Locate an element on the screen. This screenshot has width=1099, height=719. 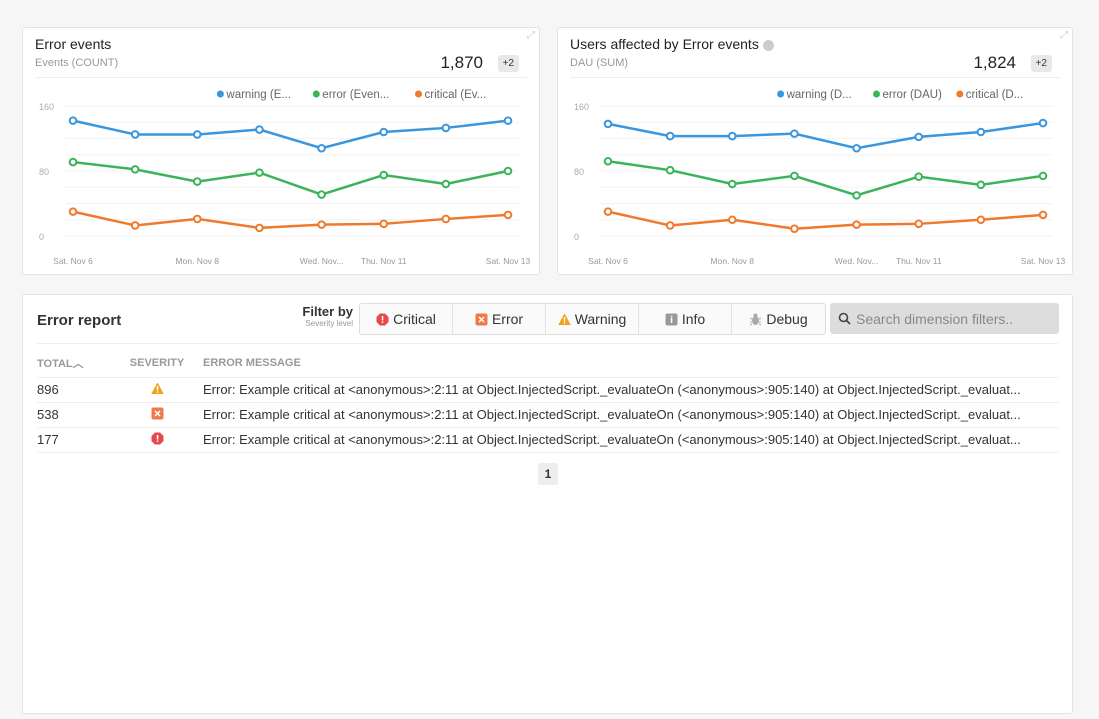
severity-filter-group: Critical Error Warning Info Debug is located at coordinates (592, 319).